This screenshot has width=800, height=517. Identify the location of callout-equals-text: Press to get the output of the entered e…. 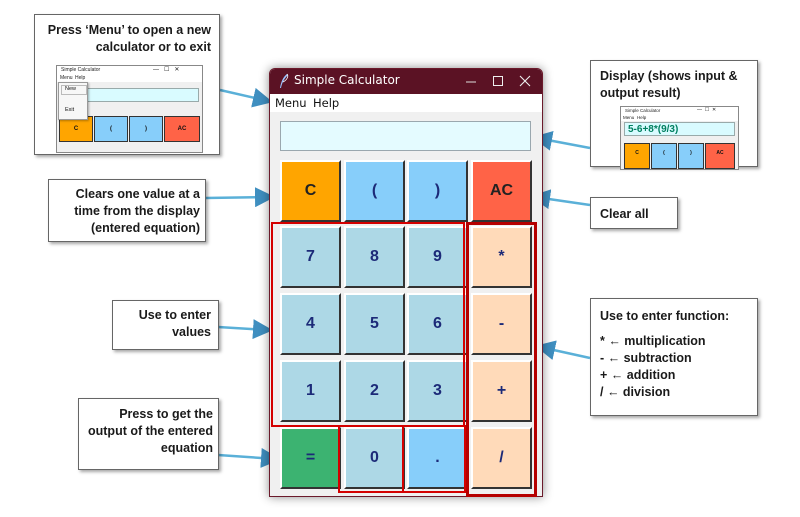
(150, 431).